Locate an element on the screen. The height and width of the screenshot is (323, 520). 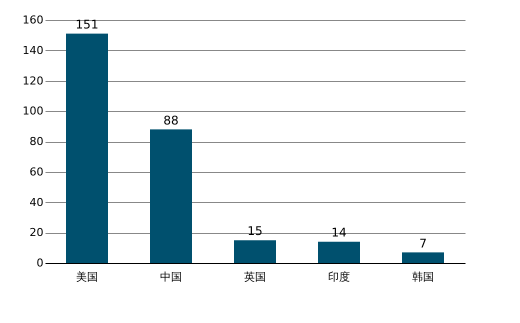
x-tick-label: 韩国 is located at coordinates (423, 277).